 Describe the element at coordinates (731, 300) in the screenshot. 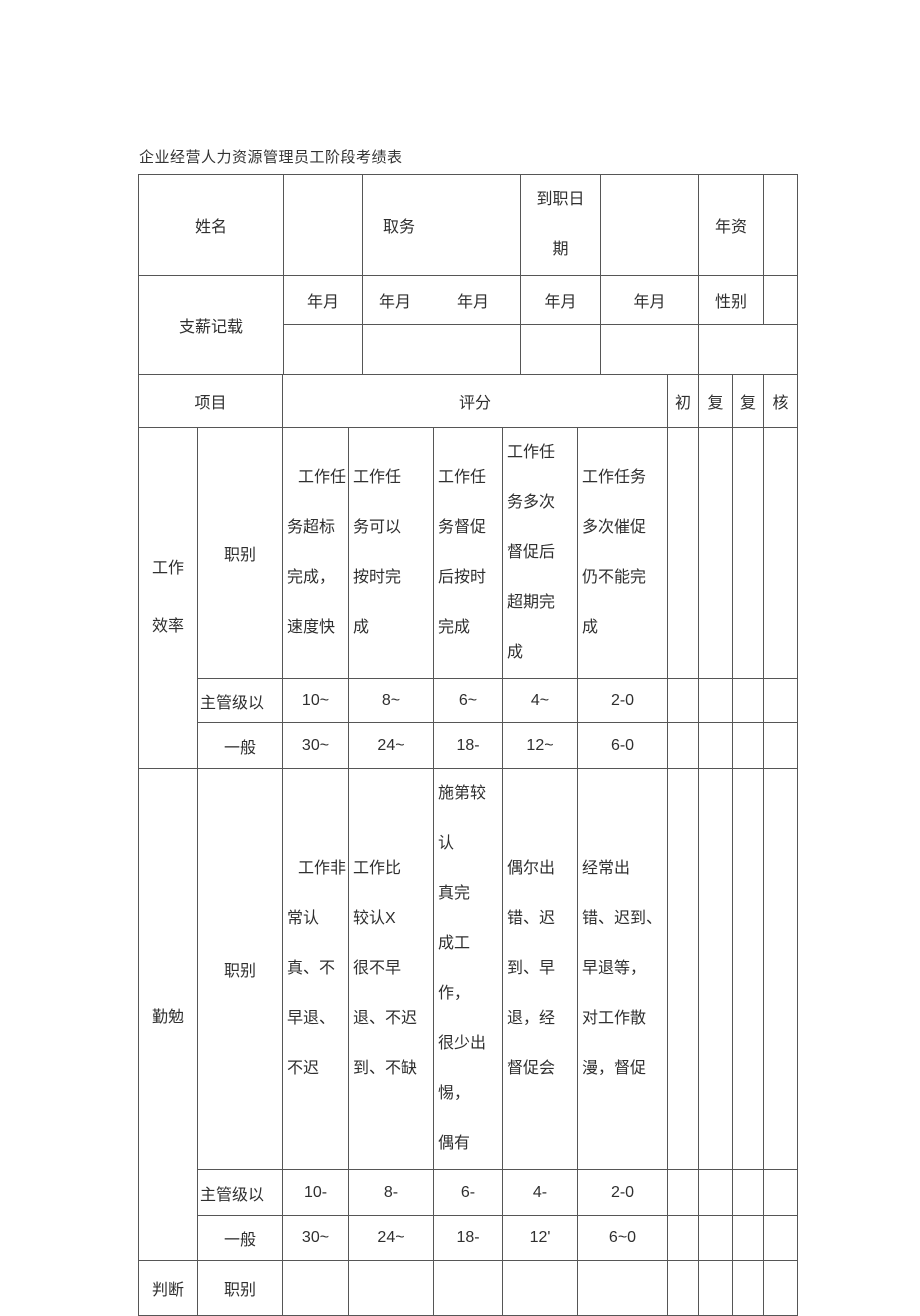

I see `gender-label-cell: 性别` at that location.